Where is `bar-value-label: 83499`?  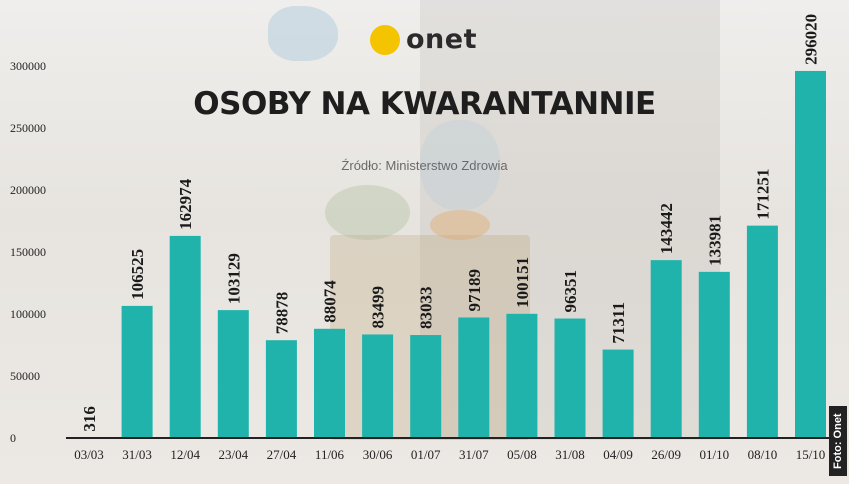 bar-value-label: 83499 is located at coordinates (378, 307).